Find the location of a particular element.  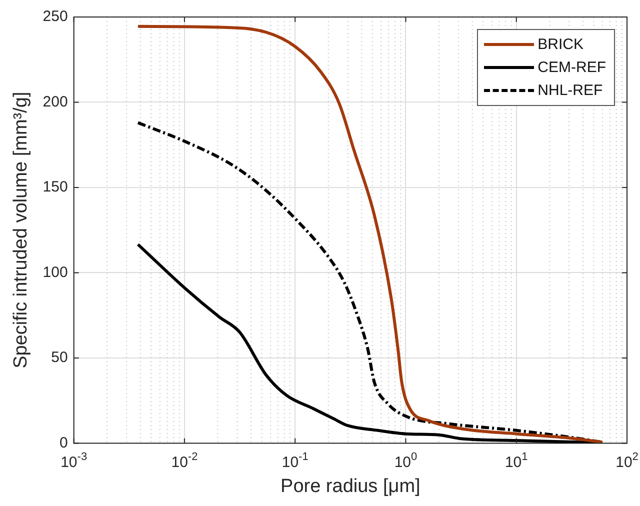

legend-label: NHL-REF is located at coordinates (570, 90).